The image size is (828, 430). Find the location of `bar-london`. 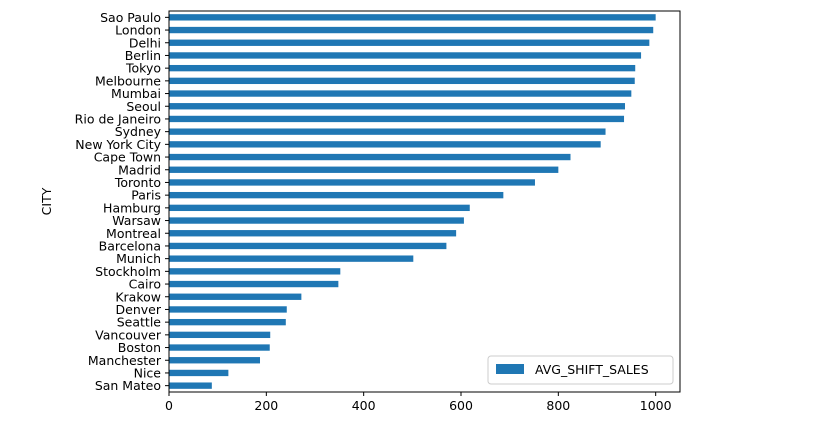

bar-london is located at coordinates (411, 30).